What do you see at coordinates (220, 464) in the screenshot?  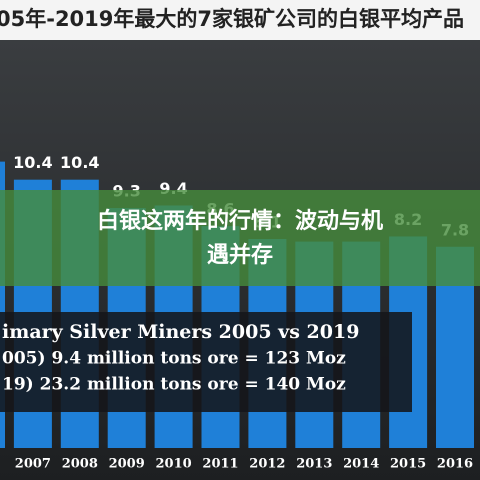 I see `x-tick-label: 2011` at bounding box center [220, 464].